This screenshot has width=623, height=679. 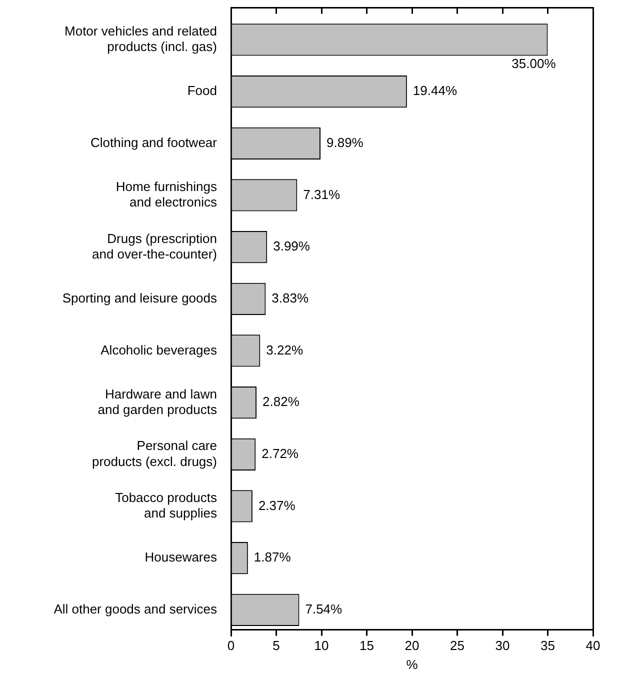 What do you see at coordinates (281, 402) in the screenshot?
I see `data-label: 2.82%` at bounding box center [281, 402].